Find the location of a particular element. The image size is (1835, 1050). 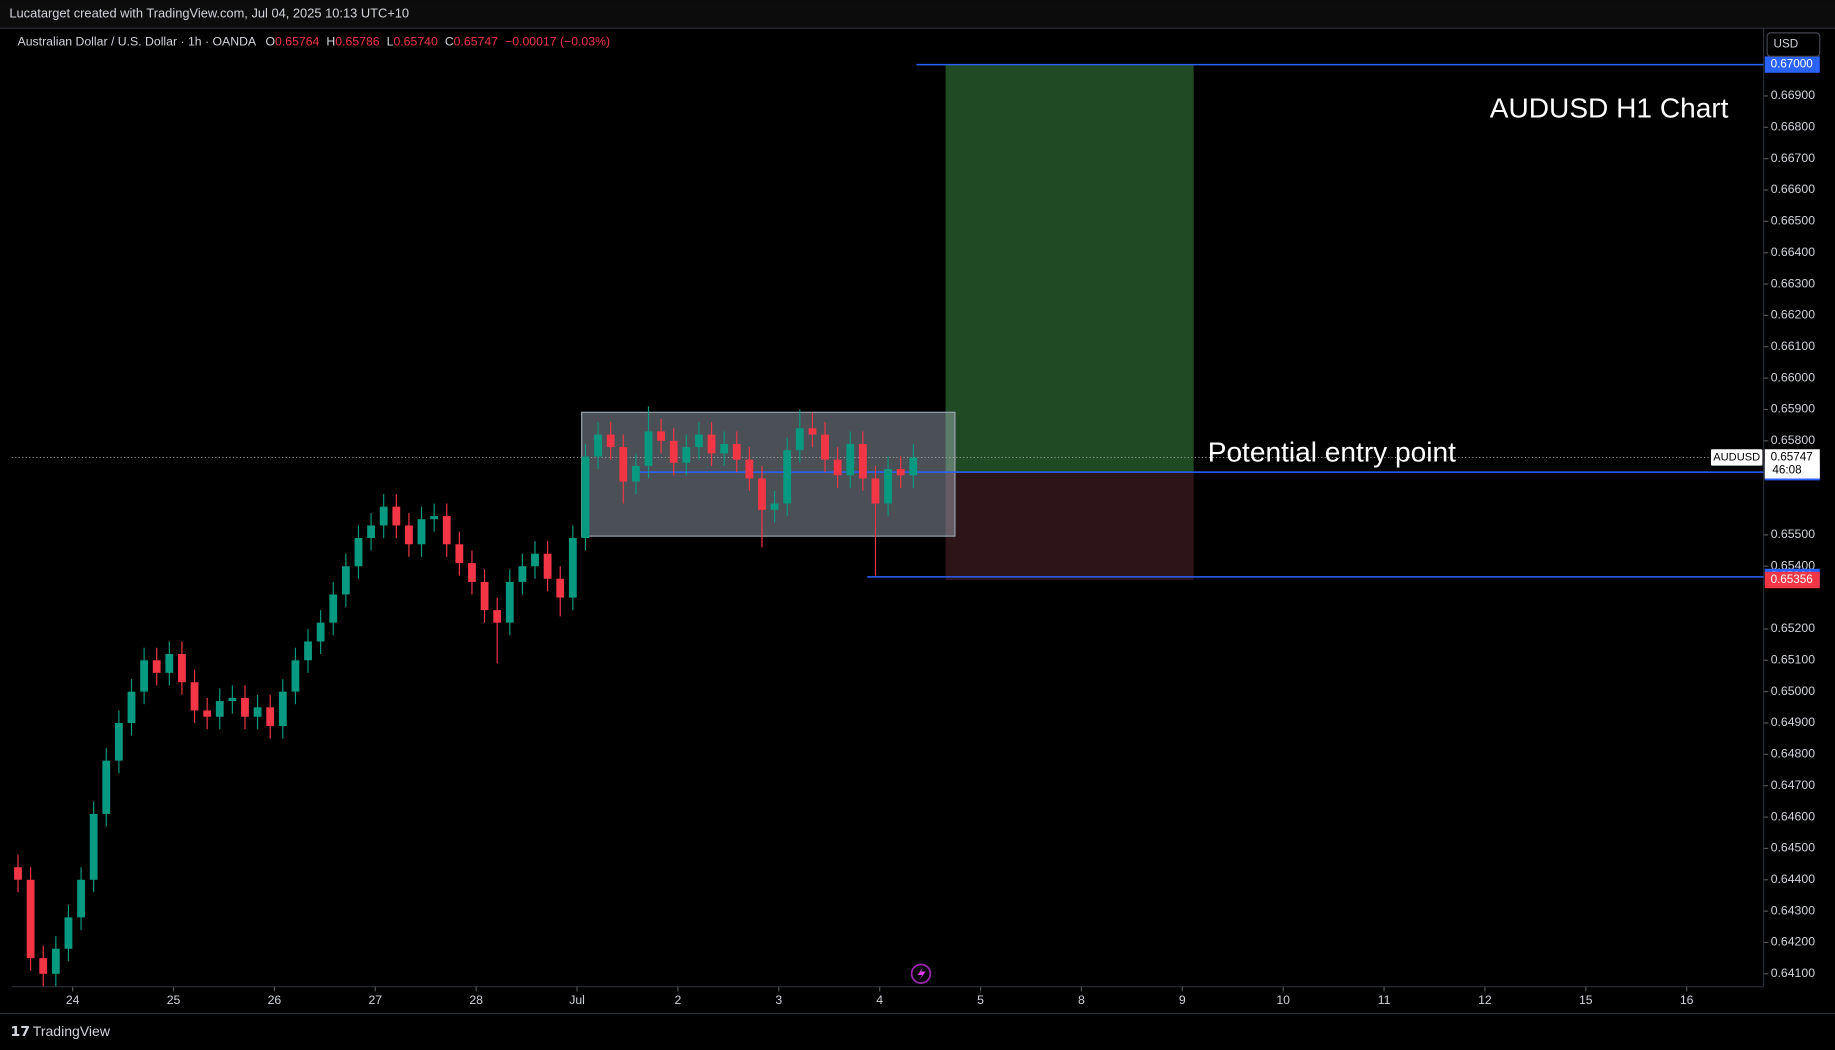

y-tick-label: 0.64400 is located at coordinates (1793, 879).